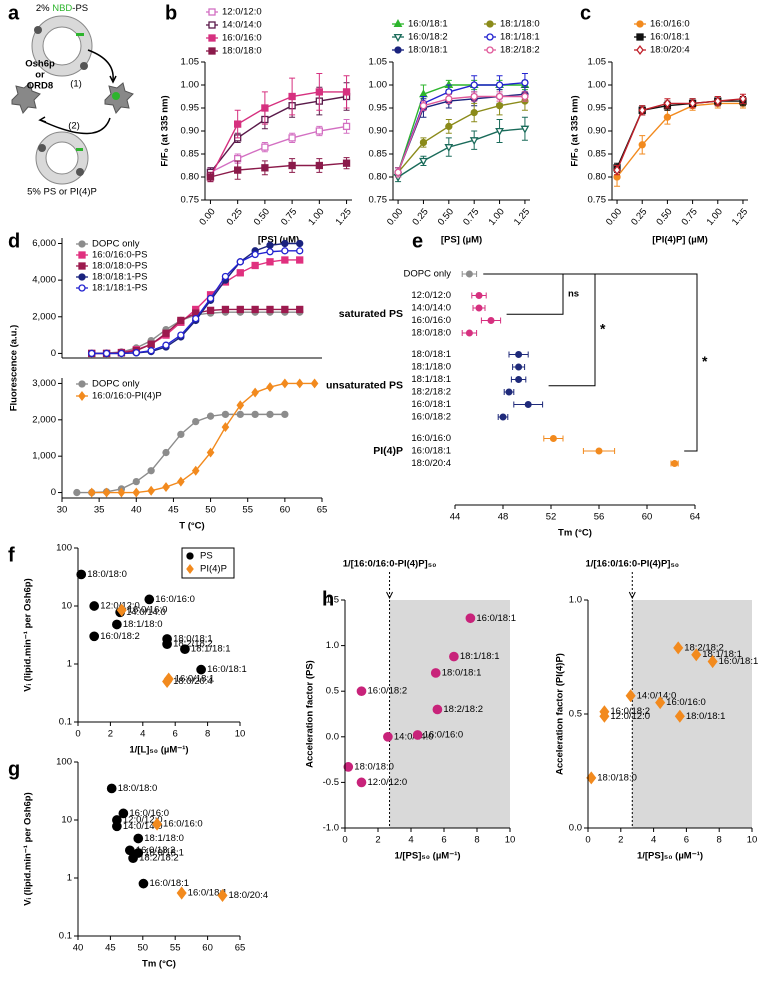  Describe the element at coordinates (143, 624) in the screenshot. I see `point-label: 18:1/18:0` at that location.